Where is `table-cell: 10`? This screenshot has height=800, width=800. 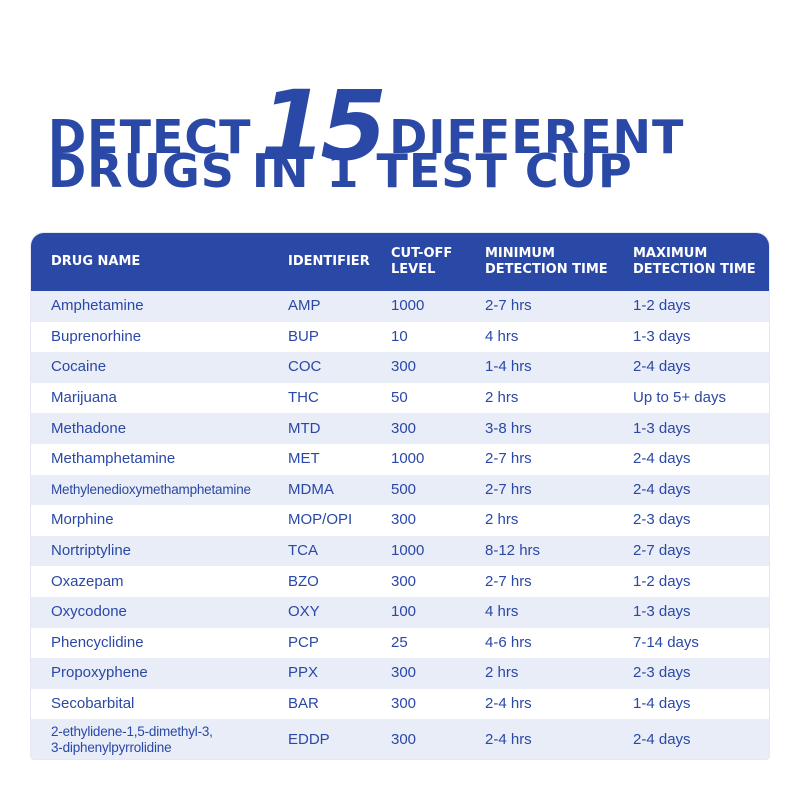 table-cell: 10 is located at coordinates (399, 336).